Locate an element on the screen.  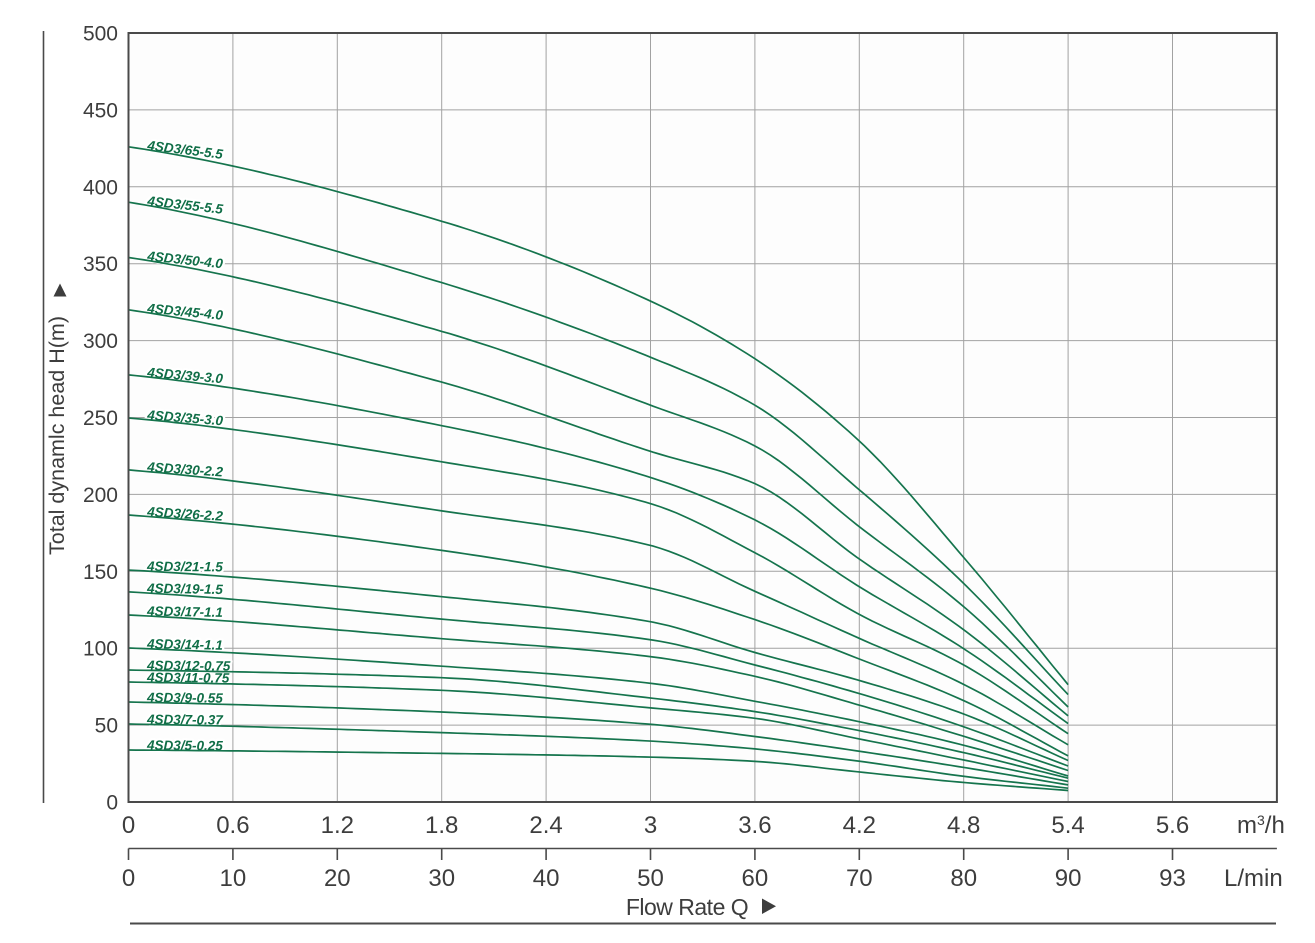
svg-text: 100 is located at coordinates (100, 649).